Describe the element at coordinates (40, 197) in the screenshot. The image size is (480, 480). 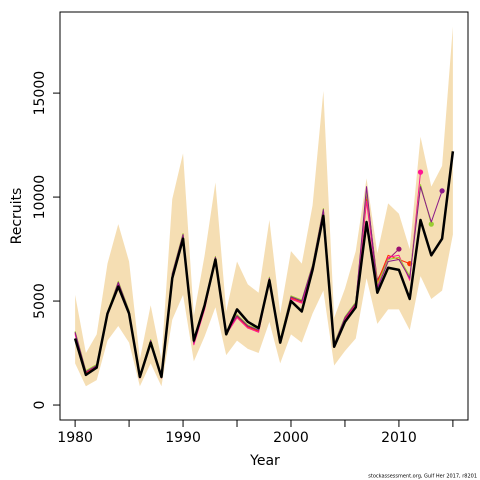
I see `y-tick-label: 10000` at that location.